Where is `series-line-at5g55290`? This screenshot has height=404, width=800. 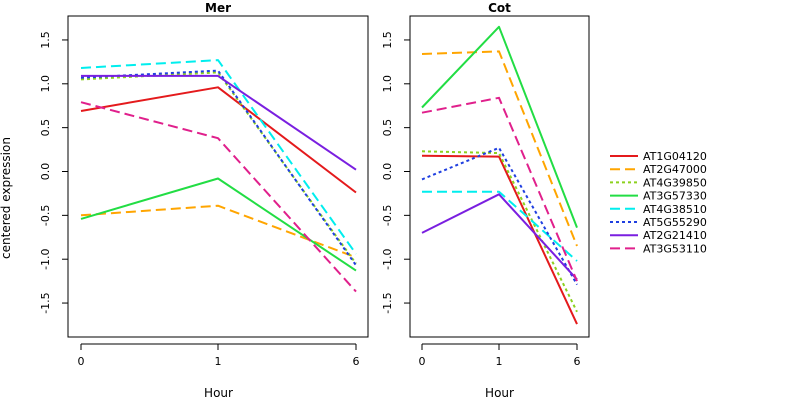 series-line-at5g55290 is located at coordinates (499, 216).